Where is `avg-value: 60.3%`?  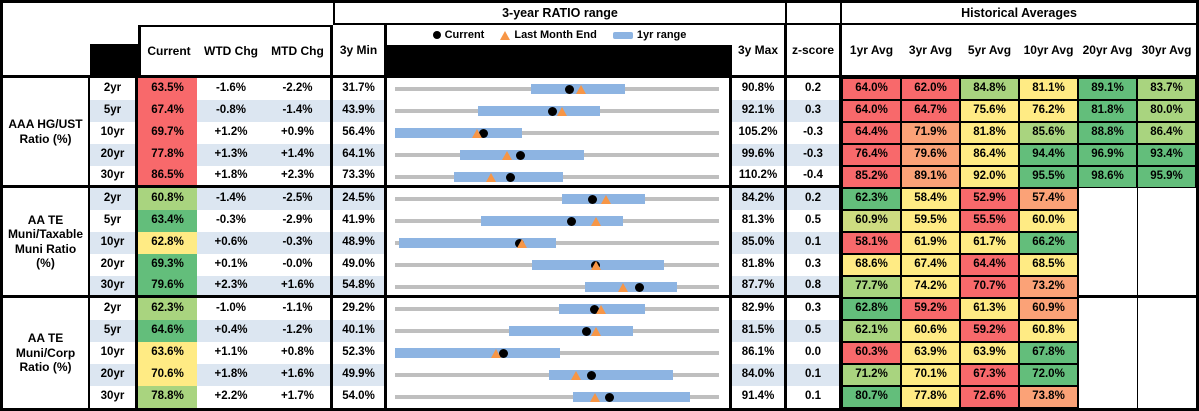
avg-value: 60.3% is located at coordinates (871, 353).